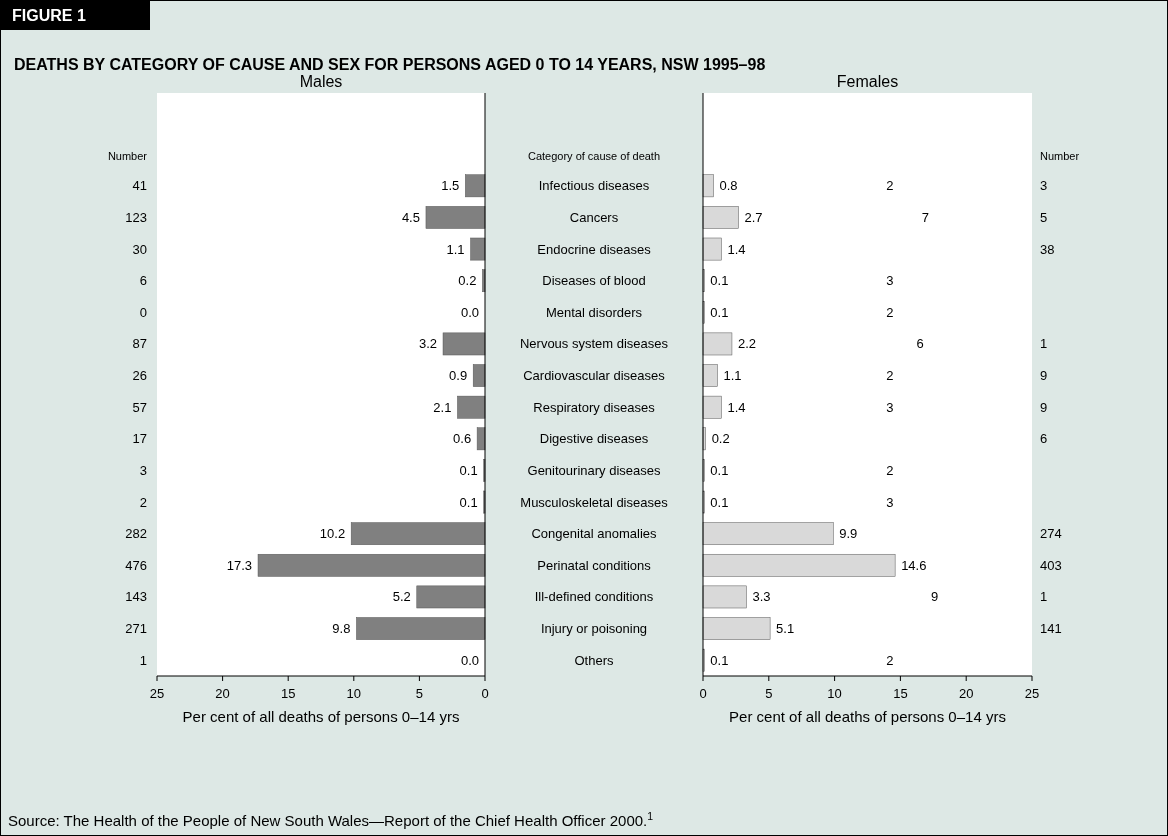 The image size is (1168, 836). Describe the element at coordinates (848, 534) in the screenshot. I see `data-label: 9.9` at that location.